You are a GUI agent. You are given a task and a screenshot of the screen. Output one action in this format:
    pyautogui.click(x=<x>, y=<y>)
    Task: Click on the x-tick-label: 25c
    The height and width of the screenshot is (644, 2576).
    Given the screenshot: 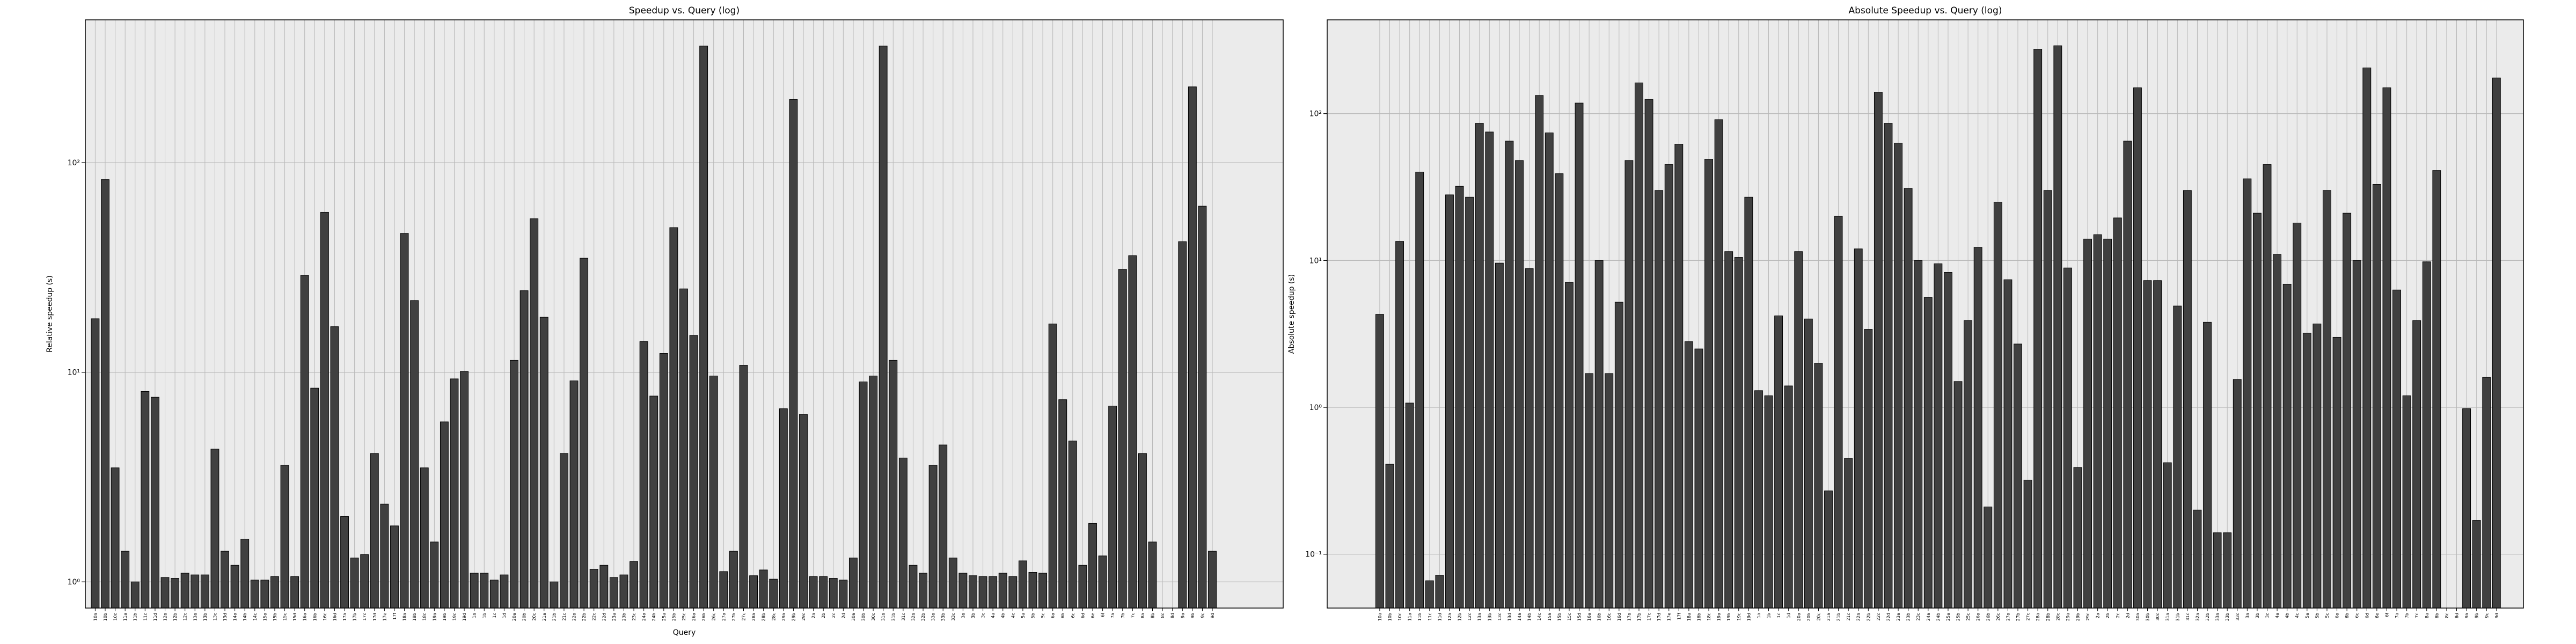 What is the action you would take?
    pyautogui.click(x=684, y=617)
    